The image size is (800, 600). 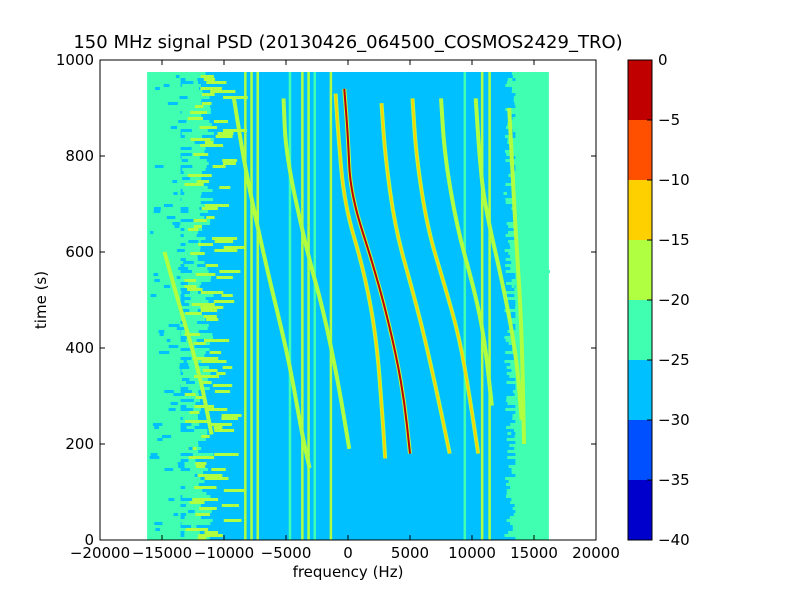 What do you see at coordinates (271, 283) in the screenshot?
I see `doppler-trace` at bounding box center [271, 283].